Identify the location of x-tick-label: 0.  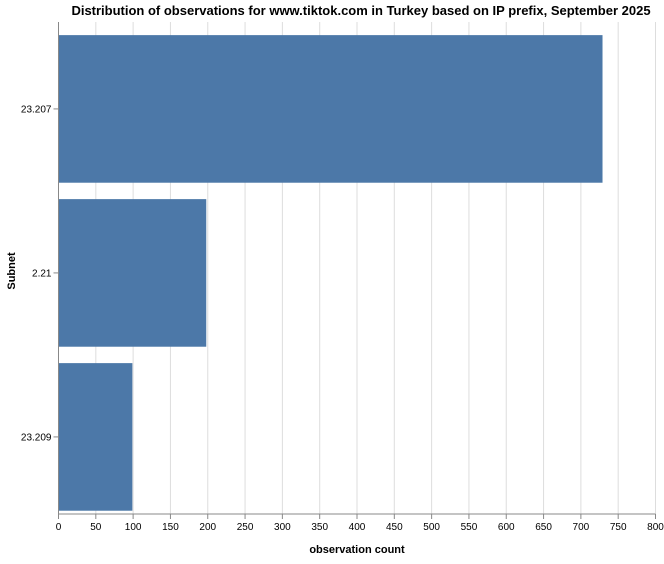
(59, 527).